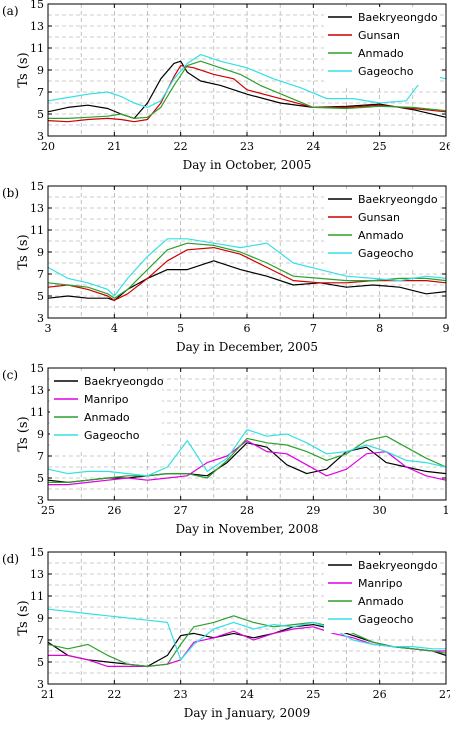  I want to click on x-tick-label: 5, so click(180, 328).